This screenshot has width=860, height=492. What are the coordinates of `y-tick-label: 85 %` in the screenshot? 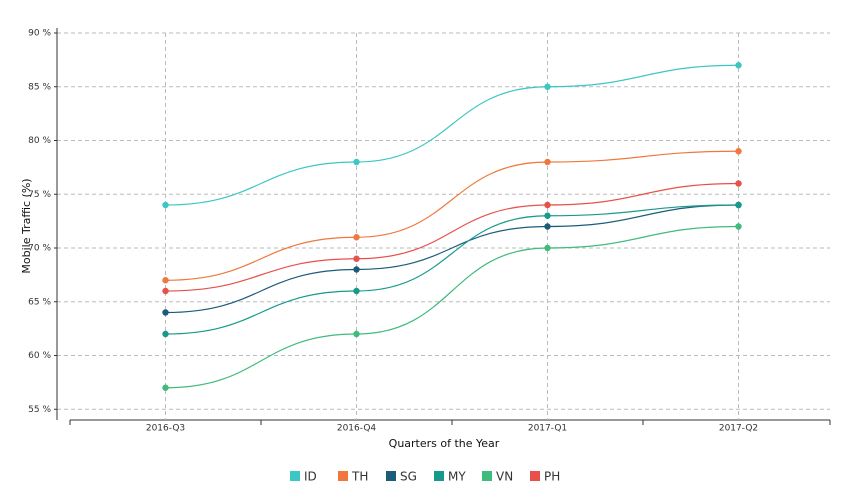 It's located at (39, 87).